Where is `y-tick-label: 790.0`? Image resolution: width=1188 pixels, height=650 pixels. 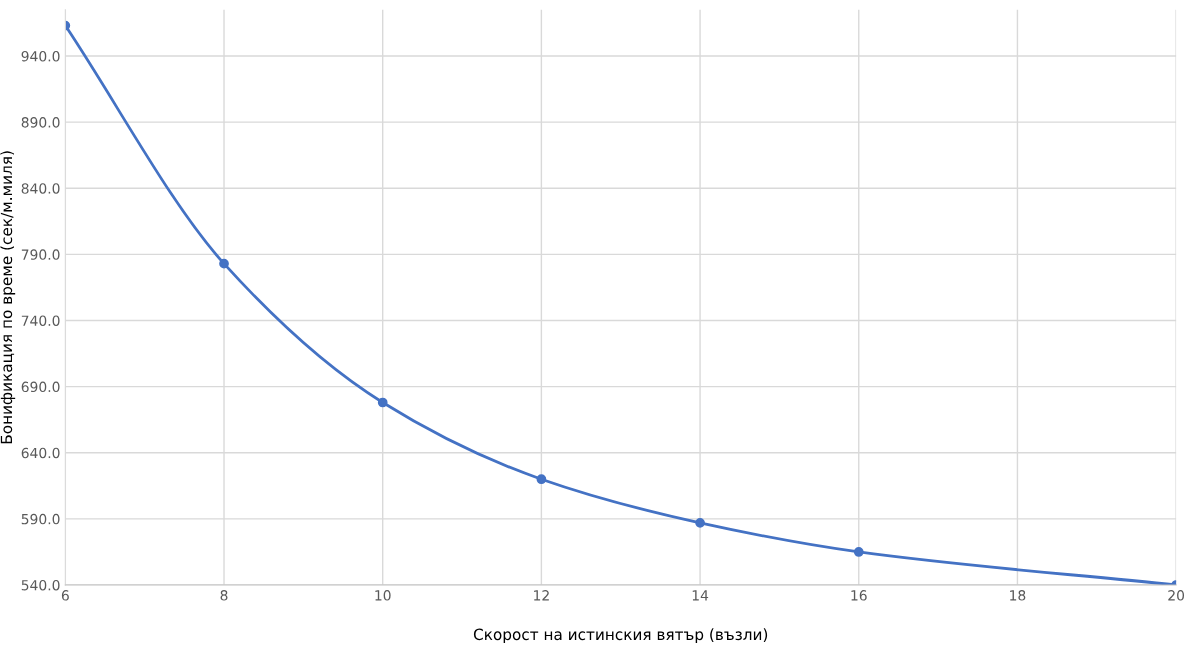
y-tick-label: 790.0 is located at coordinates (40, 254).